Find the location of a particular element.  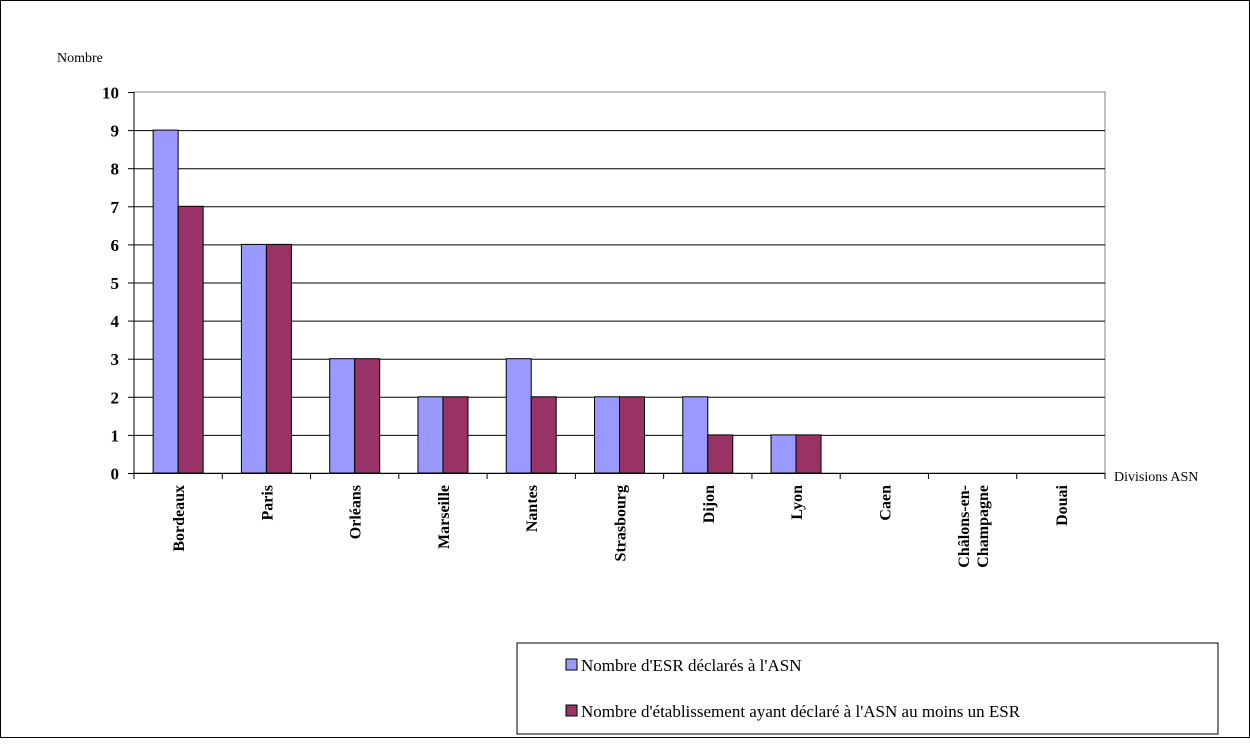

y-tick-label: 10 is located at coordinates (110, 93).